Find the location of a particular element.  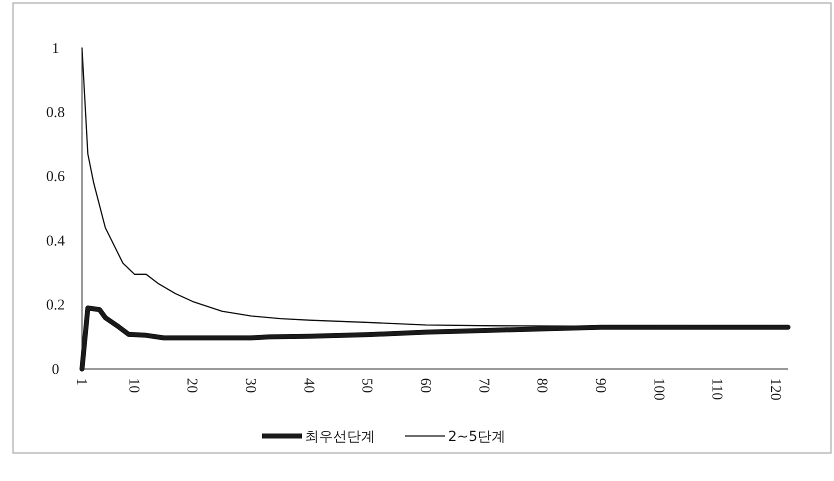

x-tick-label: 110 is located at coordinates (716, 389).